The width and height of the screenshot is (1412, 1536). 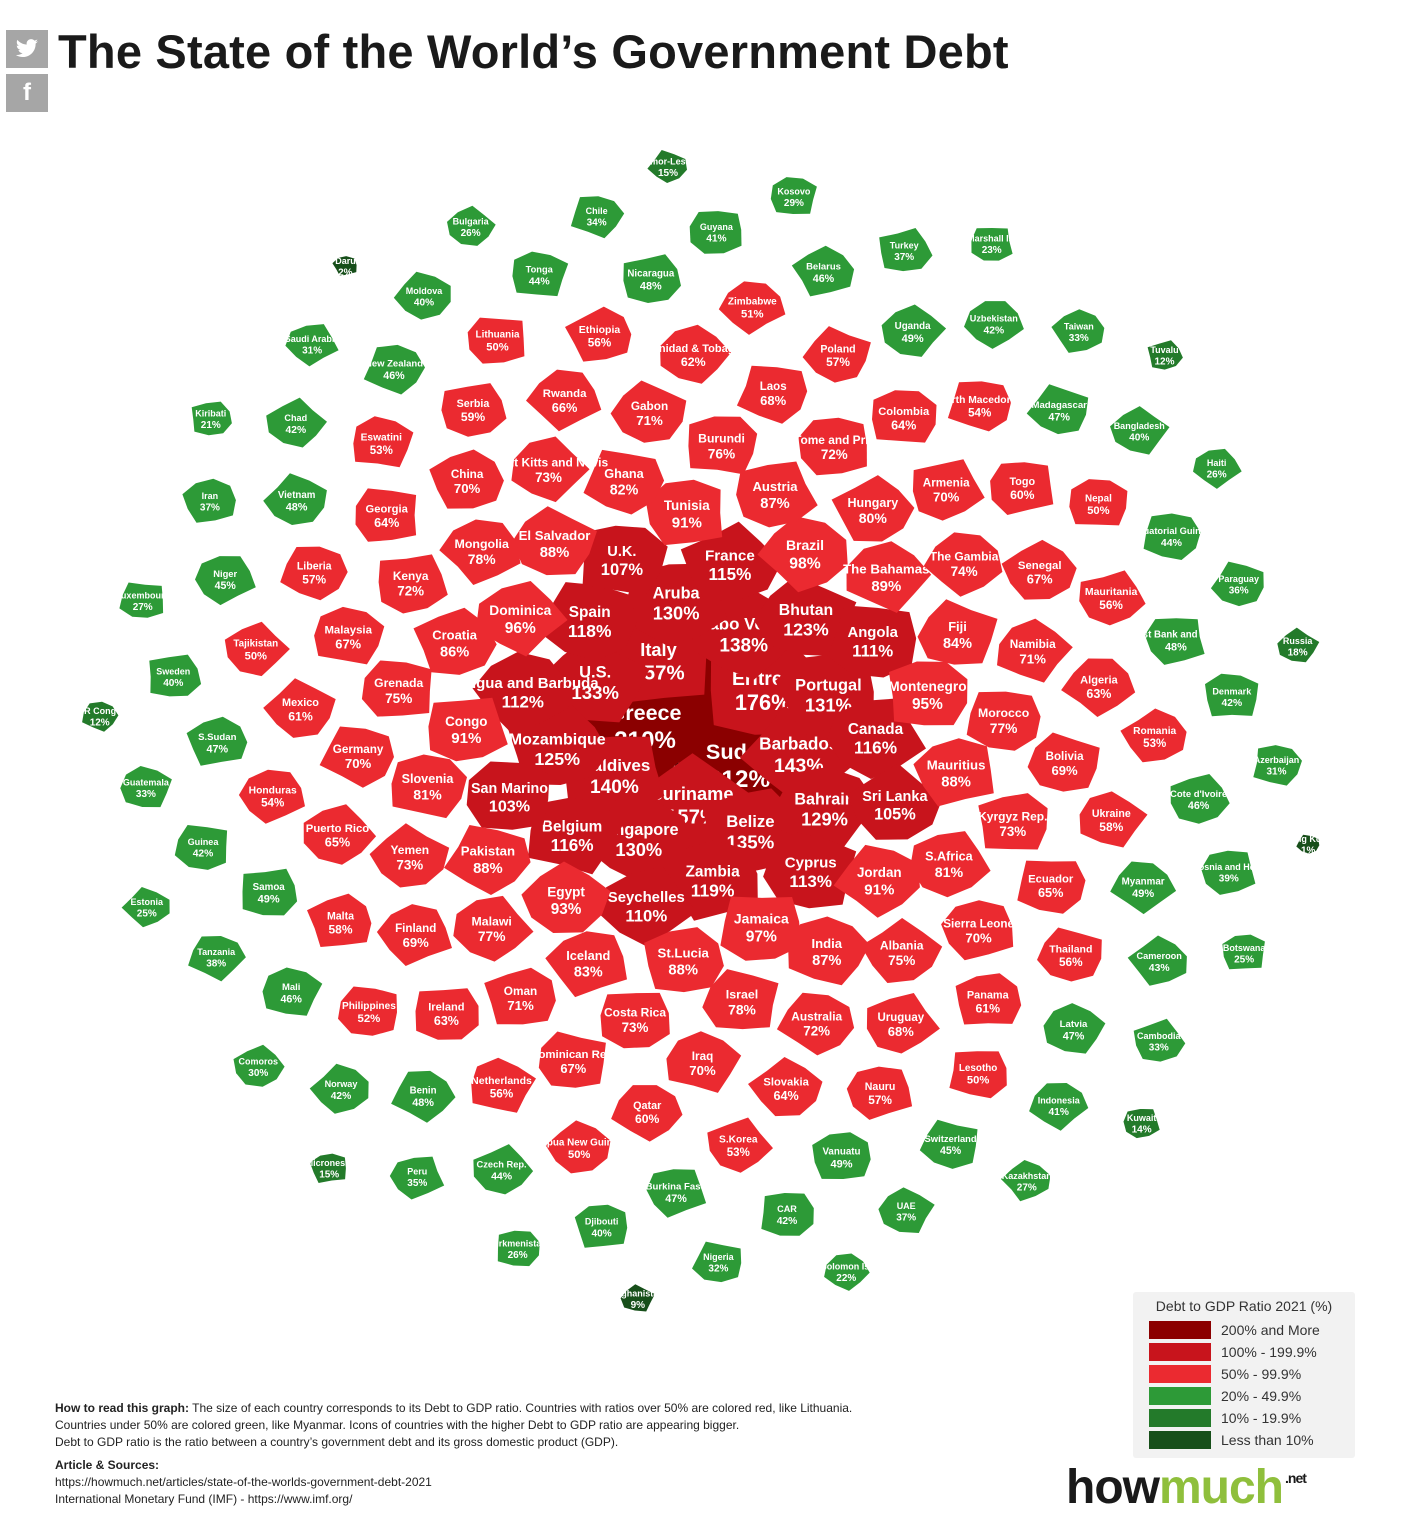 I want to click on country-kyrgyz-rep: Kyrgyz Rep.73%, so click(x=1013, y=821).